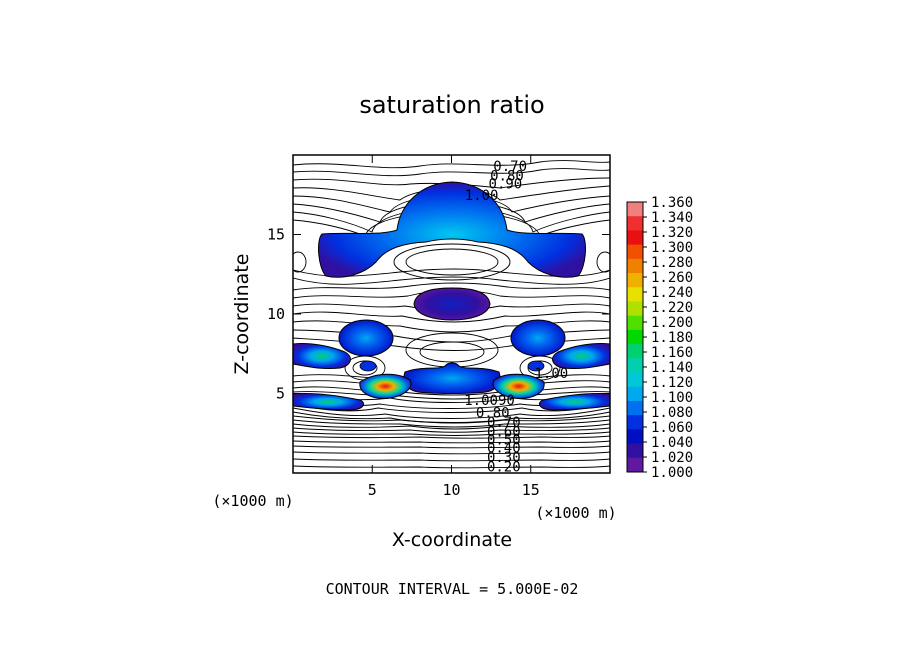  I want to click on x-tick-label: 15, so click(531, 490).